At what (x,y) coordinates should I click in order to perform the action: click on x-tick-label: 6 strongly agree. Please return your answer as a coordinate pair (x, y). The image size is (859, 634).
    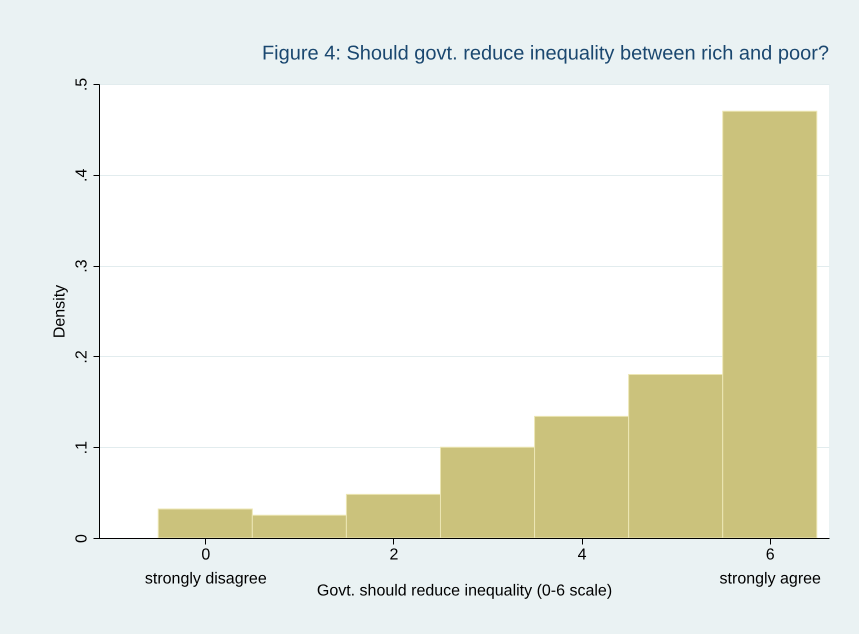
    Looking at the image, I should click on (771, 567).